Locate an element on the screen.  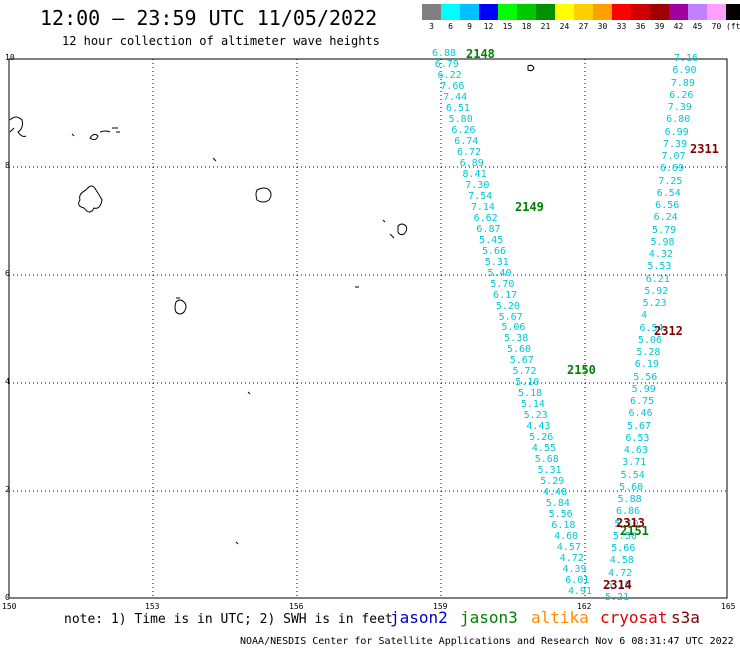
s3a-wave-value: 6.53 is located at coordinates (637, 438).